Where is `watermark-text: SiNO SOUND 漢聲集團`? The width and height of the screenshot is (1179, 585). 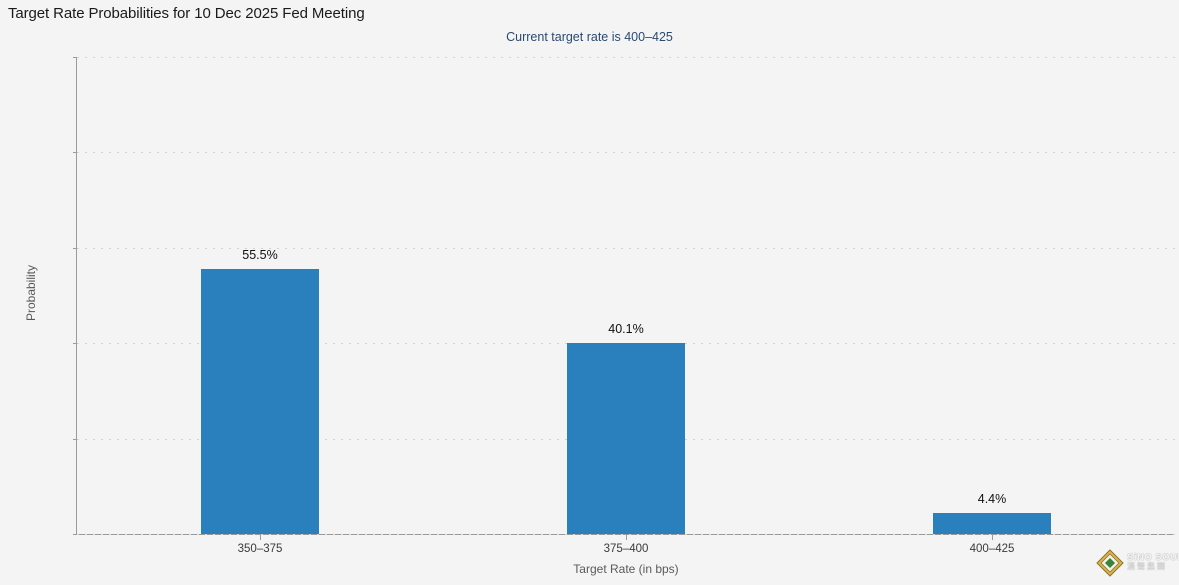 watermark-text: SiNO SOUND 漢聲集團 is located at coordinates (1153, 562).